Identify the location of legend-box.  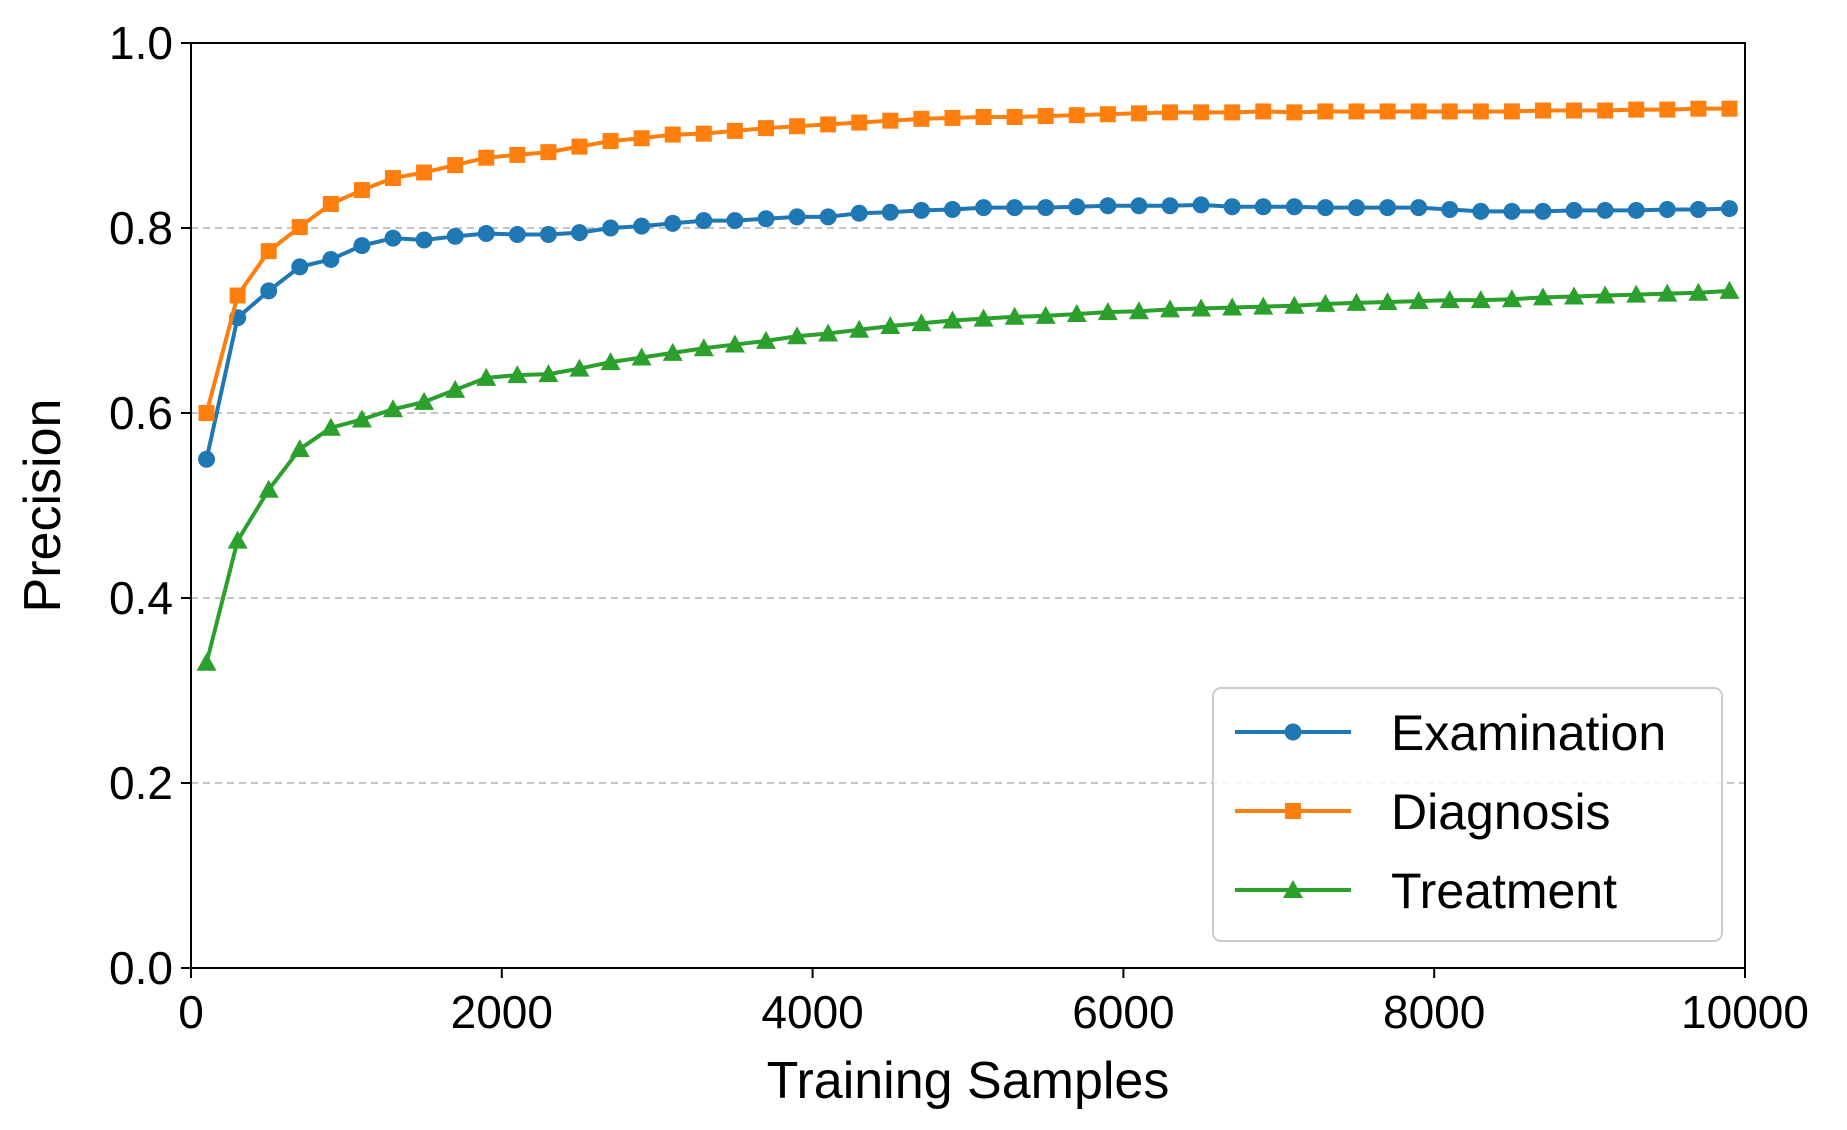
(1467, 814).